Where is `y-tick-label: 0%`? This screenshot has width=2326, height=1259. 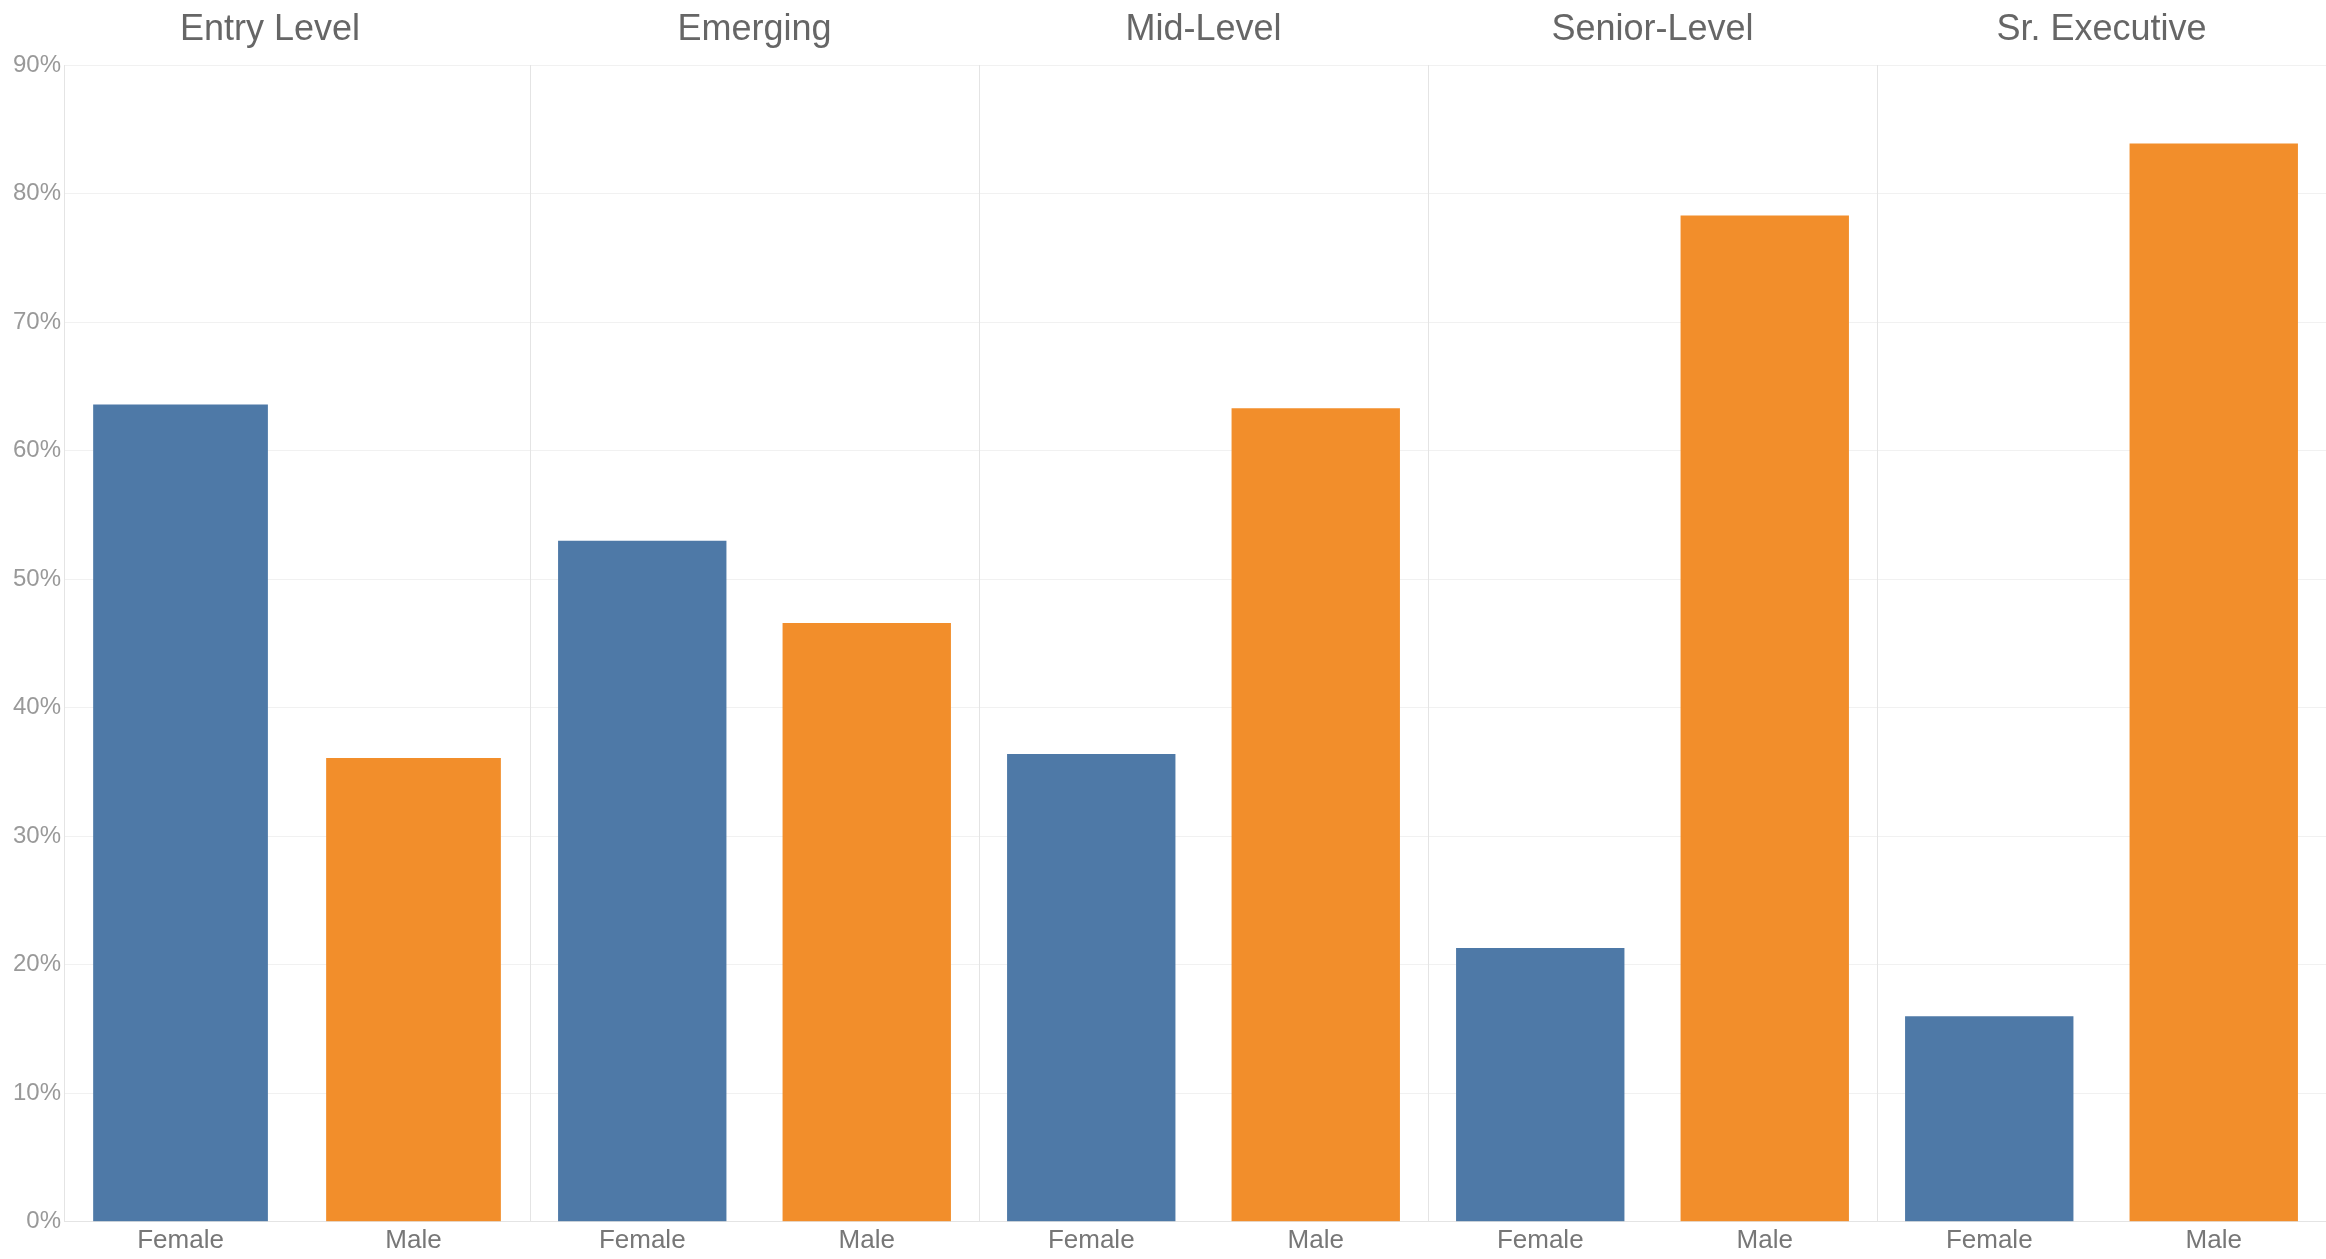 y-tick-label: 0% is located at coordinates (44, 1220).